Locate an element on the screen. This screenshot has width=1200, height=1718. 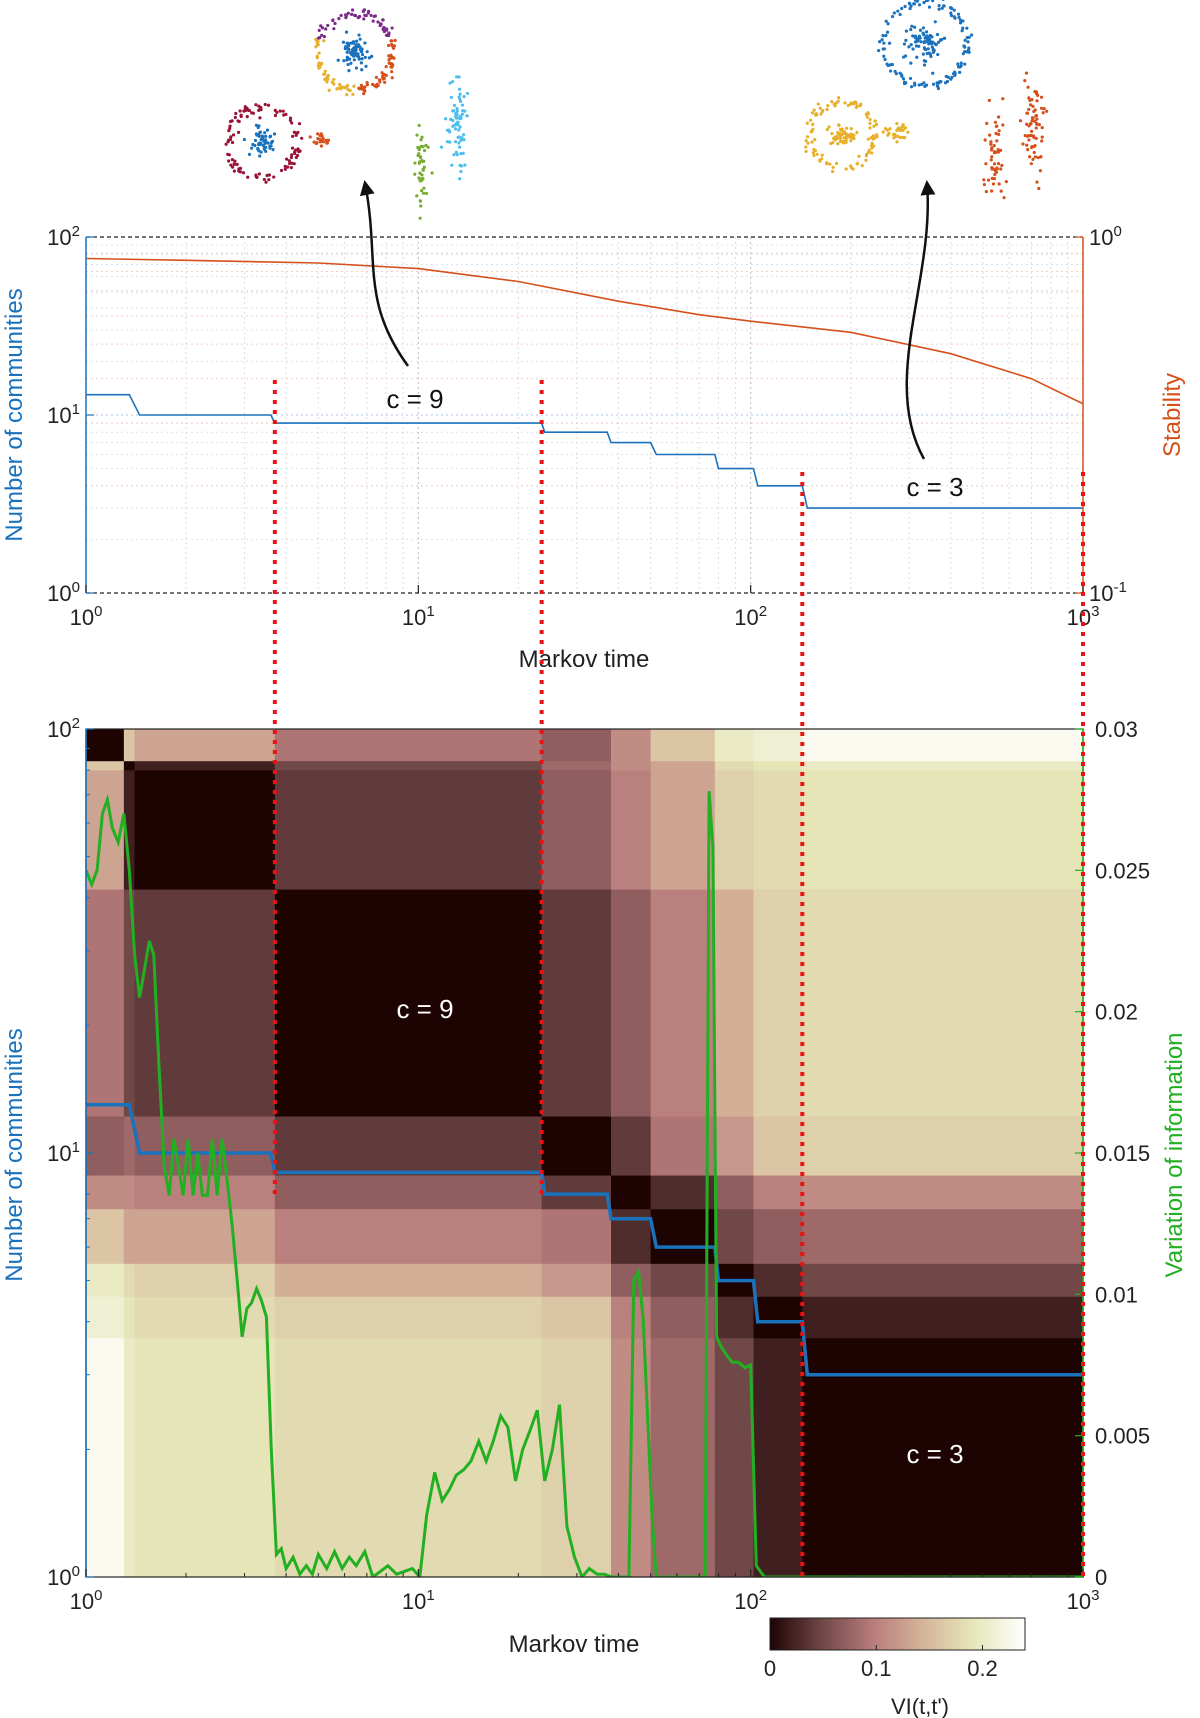
bottom-x-tick-label-exp: 0 is located at coordinates (98, 1595).